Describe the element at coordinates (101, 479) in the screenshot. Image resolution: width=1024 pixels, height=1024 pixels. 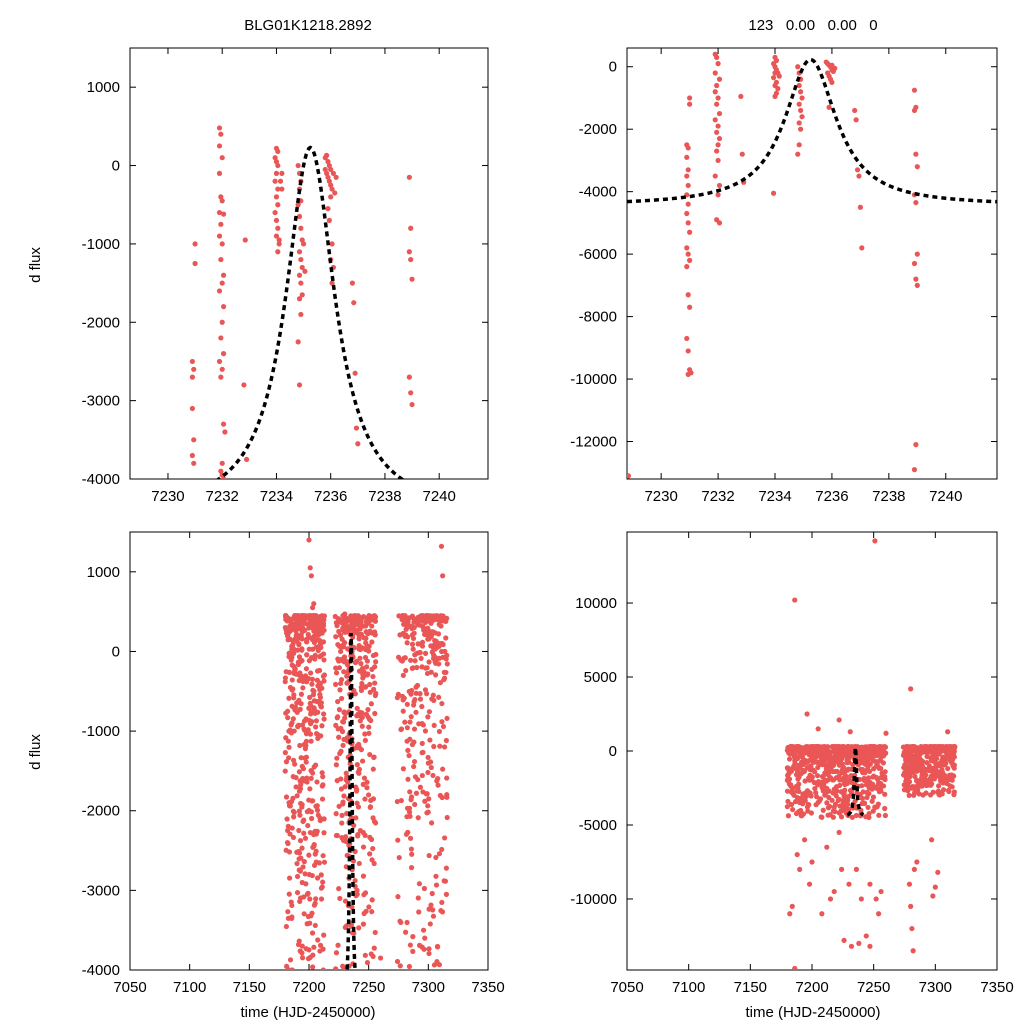
I see `y-tick-label: -4000` at that location.